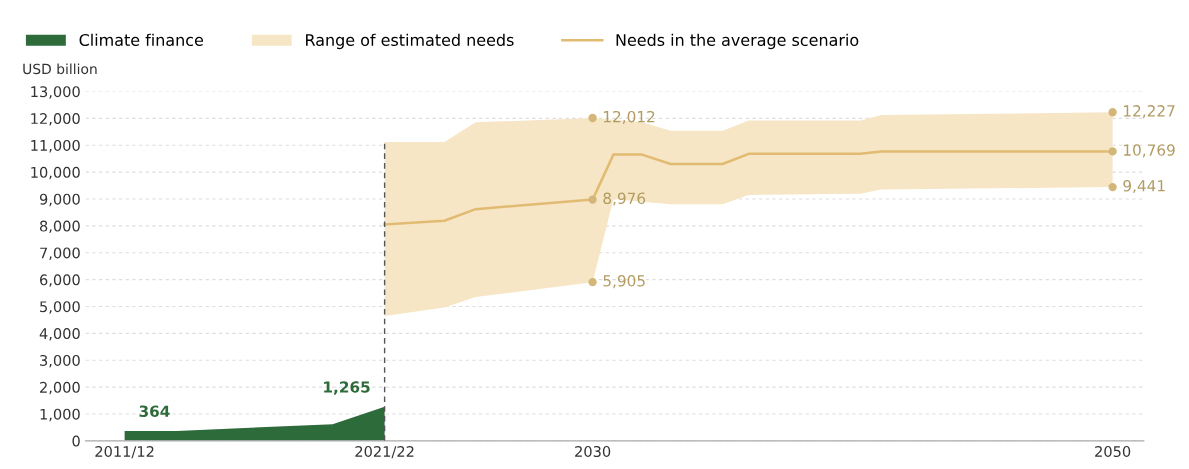 The width and height of the screenshot is (1189, 469). I want to click on y-tick-label: 10,000, so click(55, 173).